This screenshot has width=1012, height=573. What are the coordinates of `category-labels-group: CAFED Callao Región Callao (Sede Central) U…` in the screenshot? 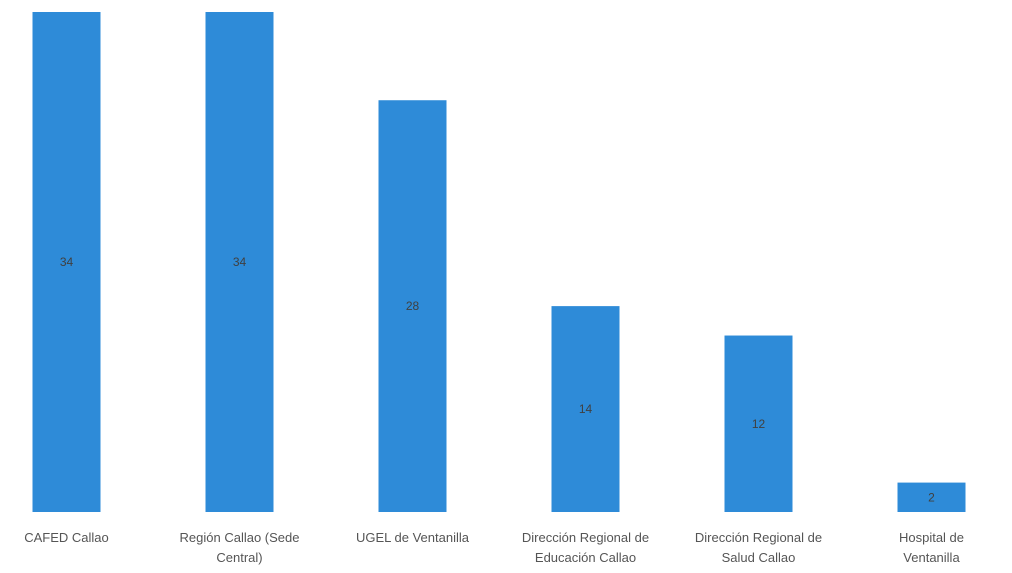 It's located at (494, 547).